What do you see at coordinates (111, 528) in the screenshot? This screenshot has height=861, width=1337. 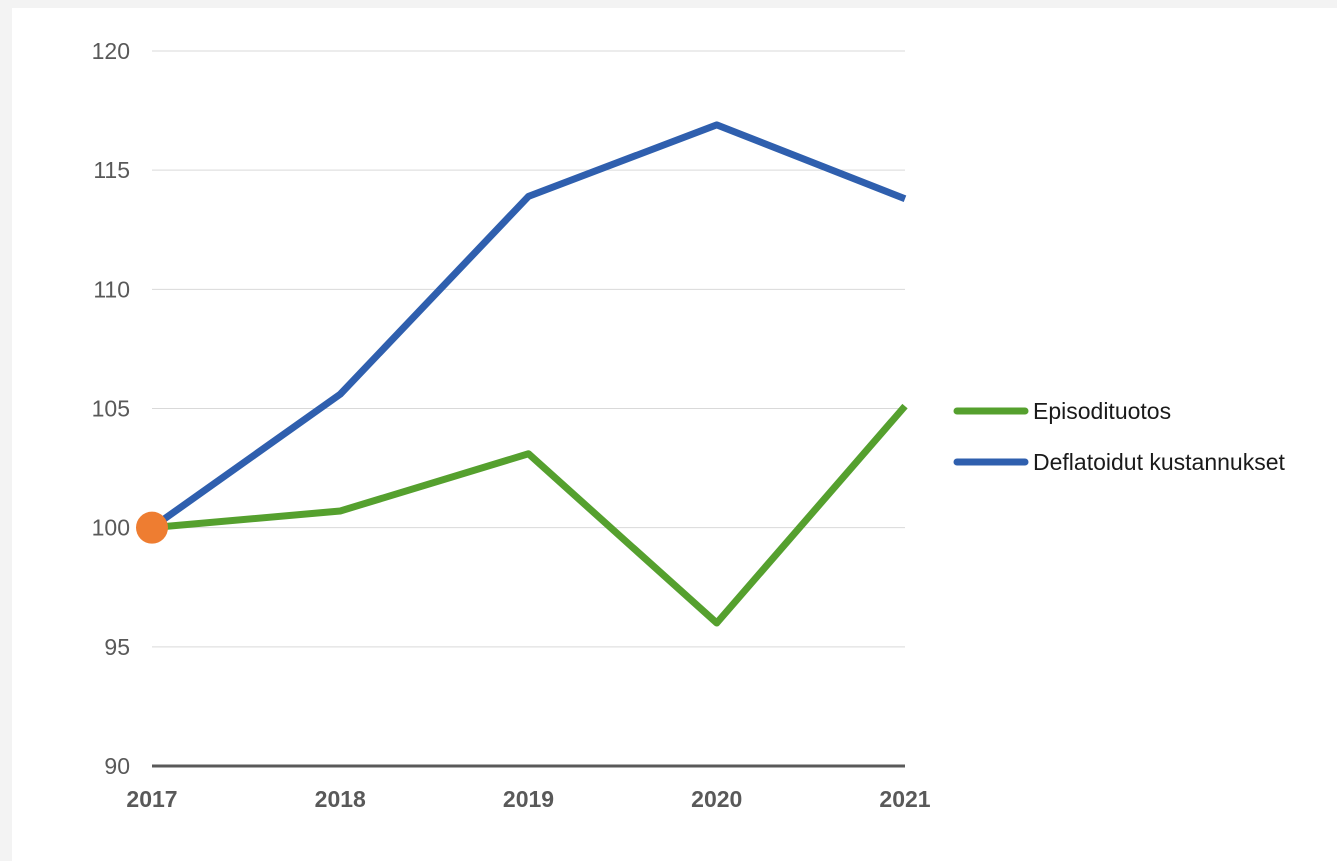 I see `y-tick-label: 100` at bounding box center [111, 528].